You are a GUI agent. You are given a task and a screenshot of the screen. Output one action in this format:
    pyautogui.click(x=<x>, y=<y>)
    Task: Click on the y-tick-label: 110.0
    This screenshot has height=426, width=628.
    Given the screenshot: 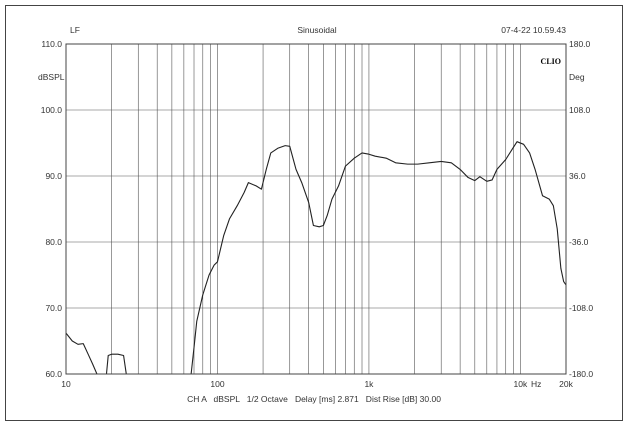 What is the action you would take?
    pyautogui.click(x=51, y=44)
    